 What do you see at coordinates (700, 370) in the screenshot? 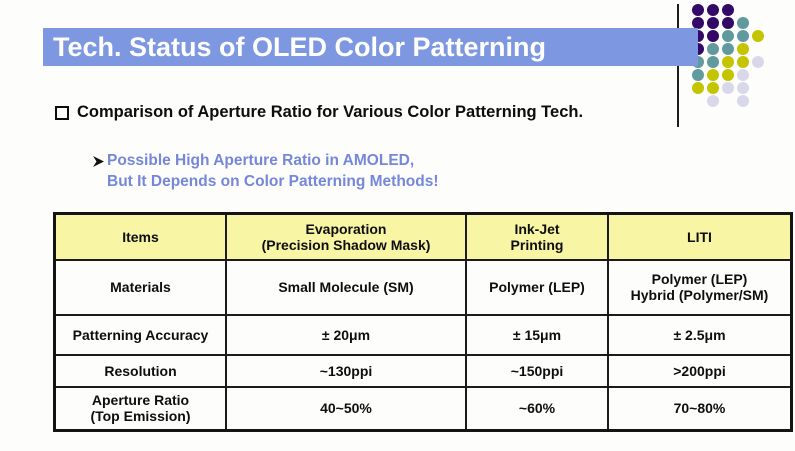
I see `cell-resolution-liti: >200ppi` at bounding box center [700, 370].